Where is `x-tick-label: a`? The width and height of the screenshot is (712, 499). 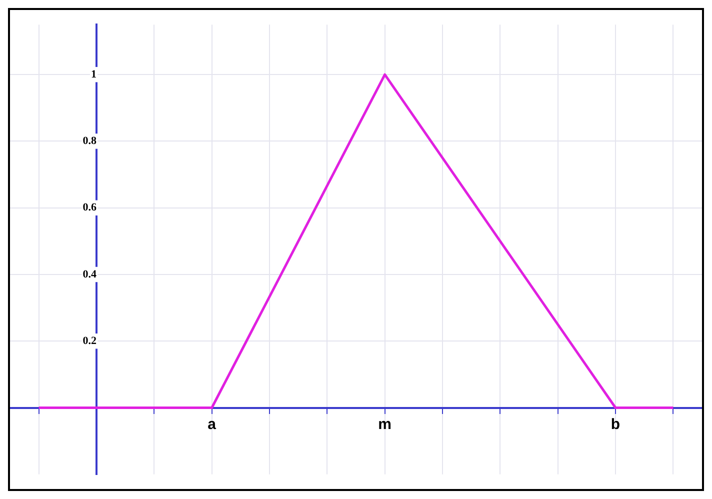
x-tick-label: a is located at coordinates (212, 424).